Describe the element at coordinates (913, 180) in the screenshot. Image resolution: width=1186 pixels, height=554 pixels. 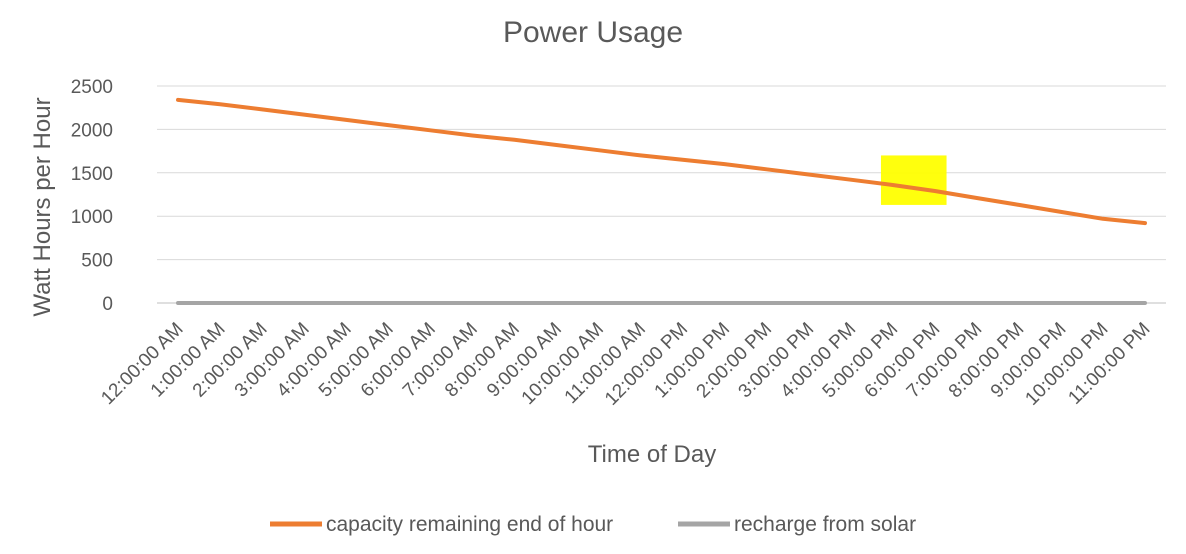
I see `highlight-marker` at that location.